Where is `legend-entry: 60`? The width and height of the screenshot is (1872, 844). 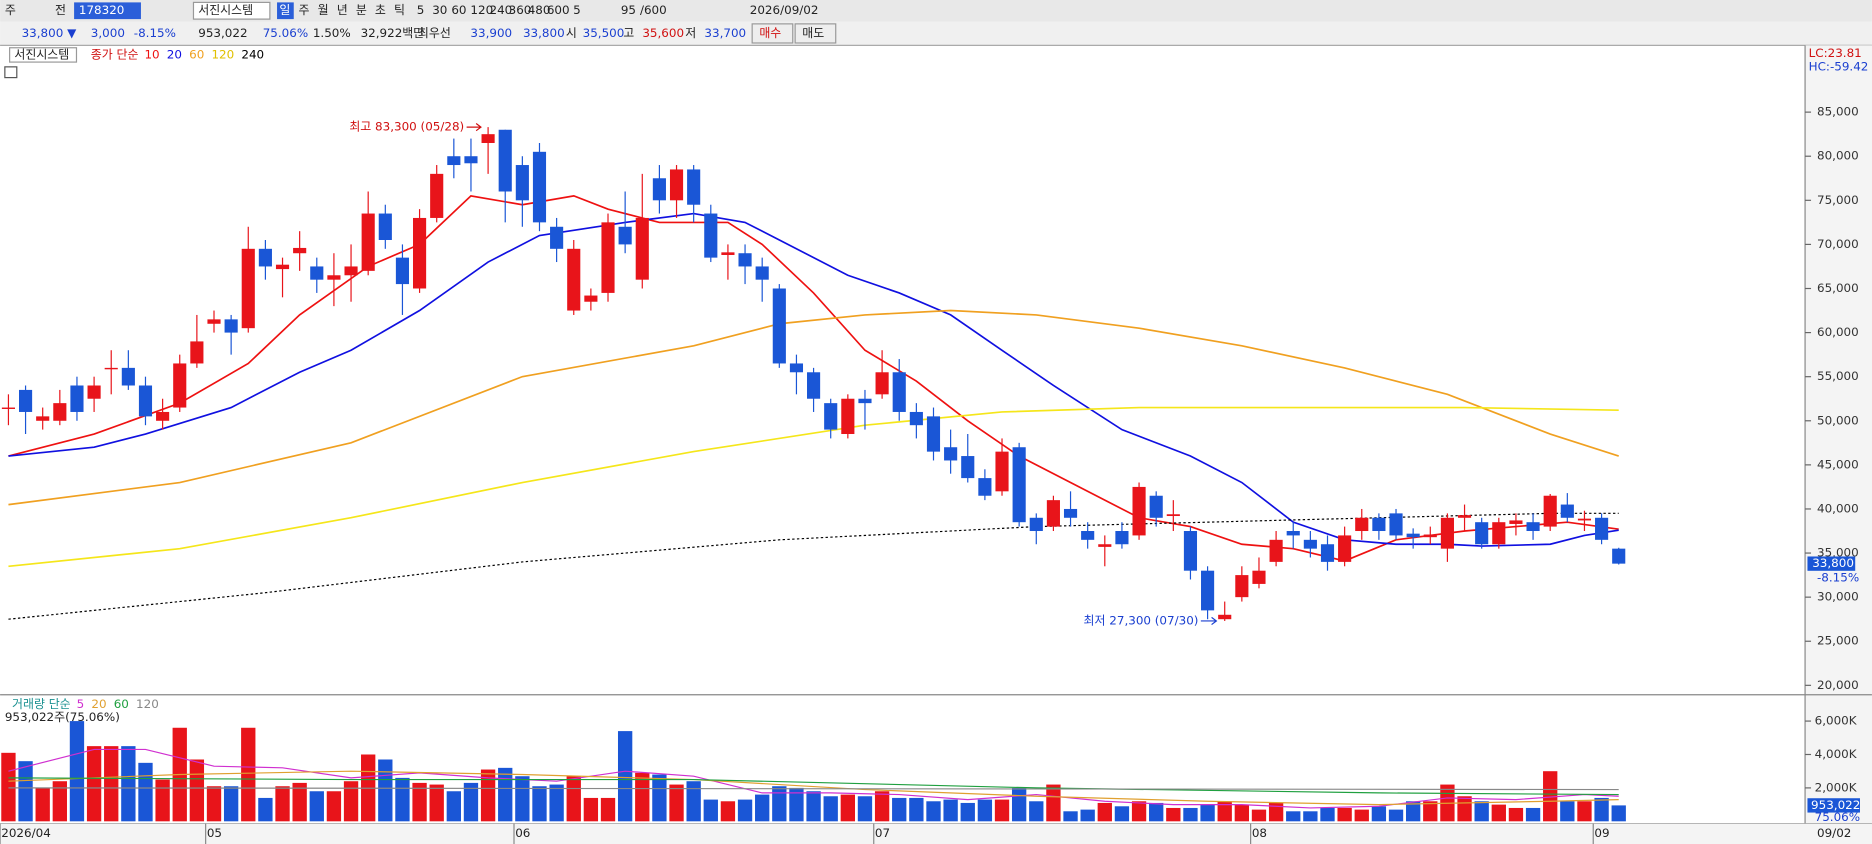
legend-entry: 60 is located at coordinates (121, 704).